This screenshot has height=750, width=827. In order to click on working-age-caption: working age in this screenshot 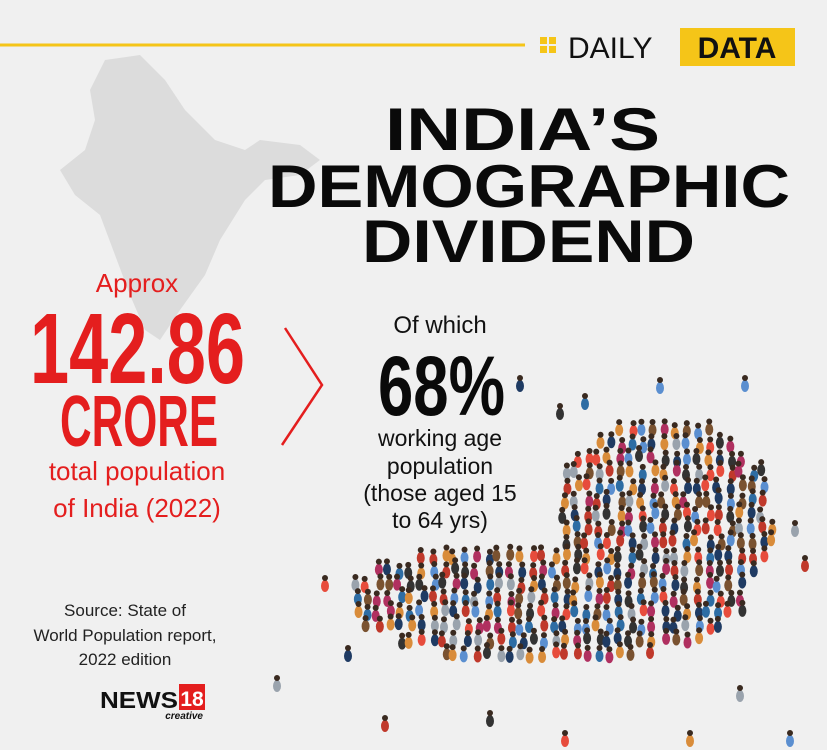, I will do `click(439, 438)`.